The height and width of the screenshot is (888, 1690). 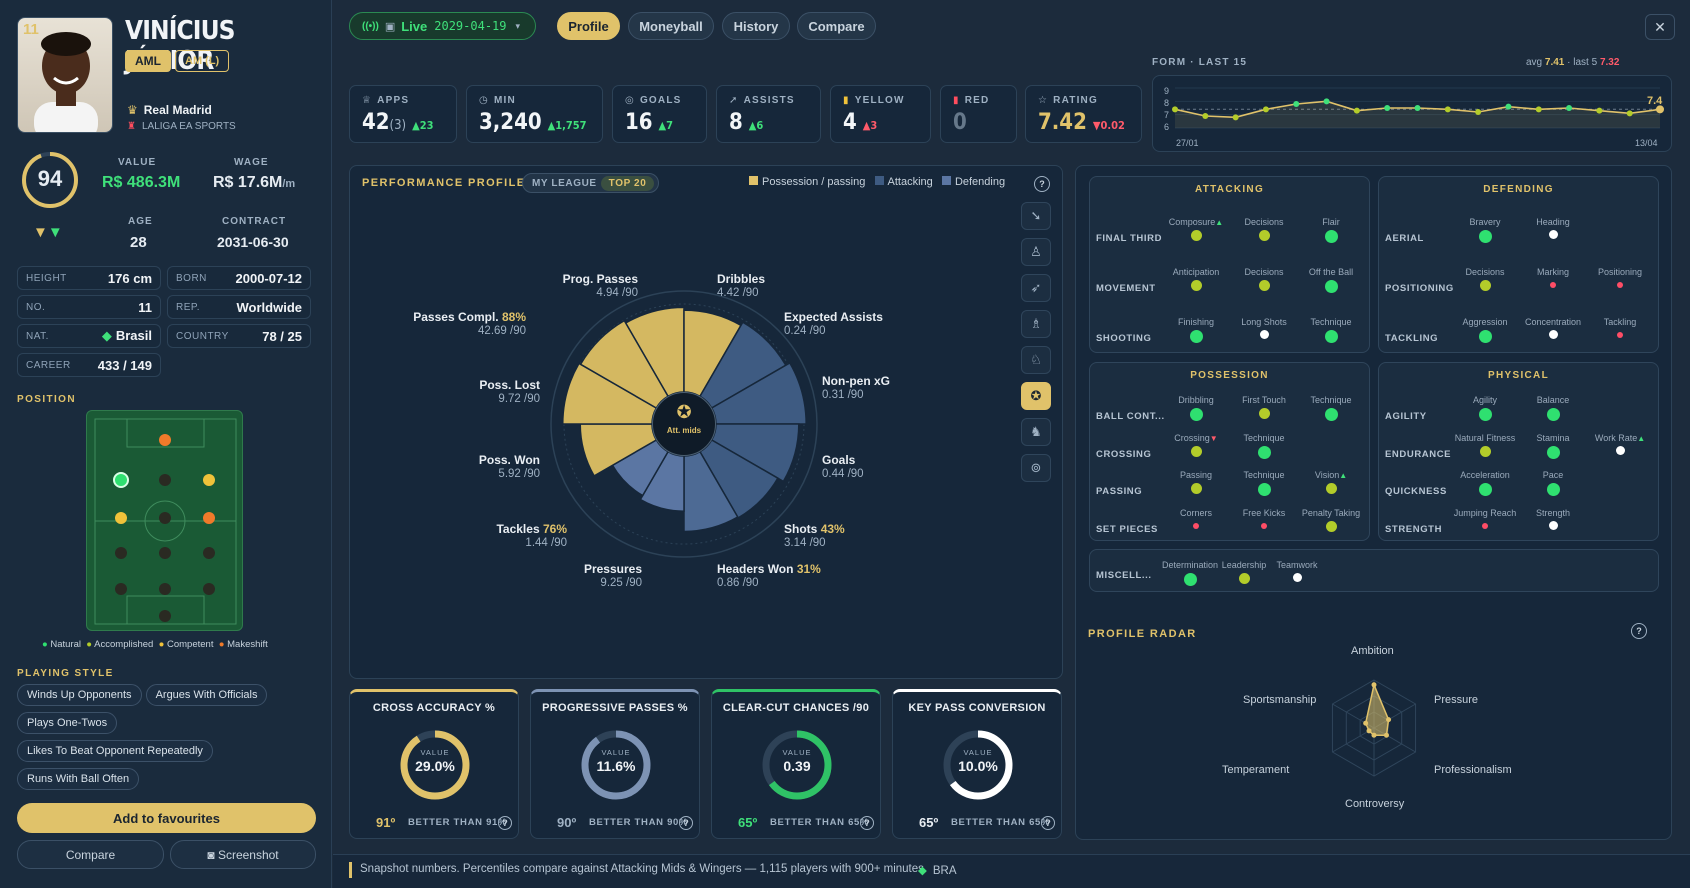 I want to click on attribute-corners: Corners, so click(x=1196, y=518).